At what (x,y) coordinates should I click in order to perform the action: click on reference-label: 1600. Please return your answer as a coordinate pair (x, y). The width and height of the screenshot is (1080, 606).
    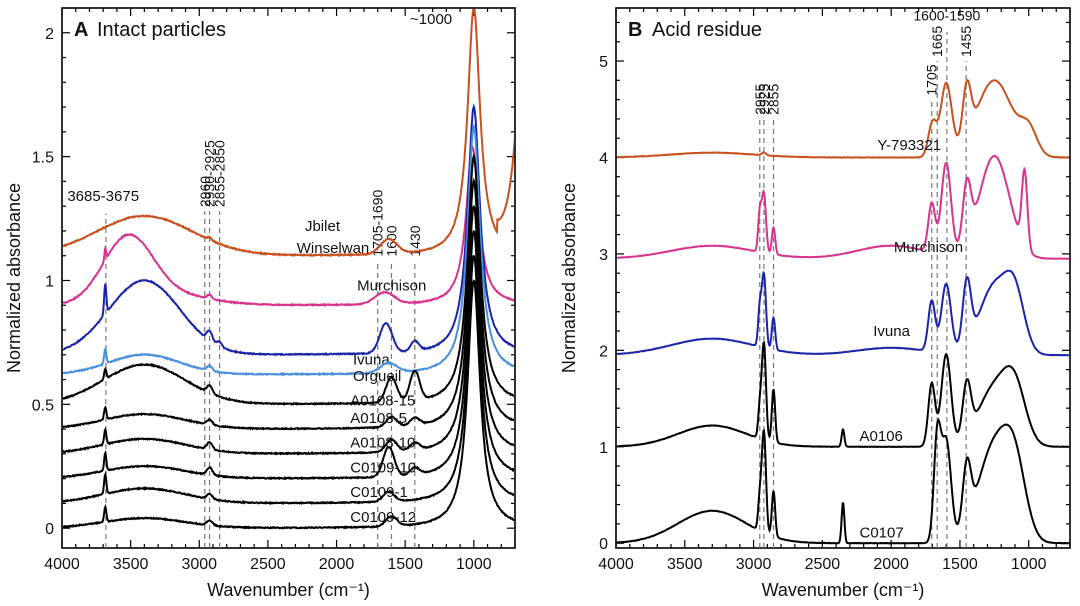
    Looking at the image, I should click on (391, 240).